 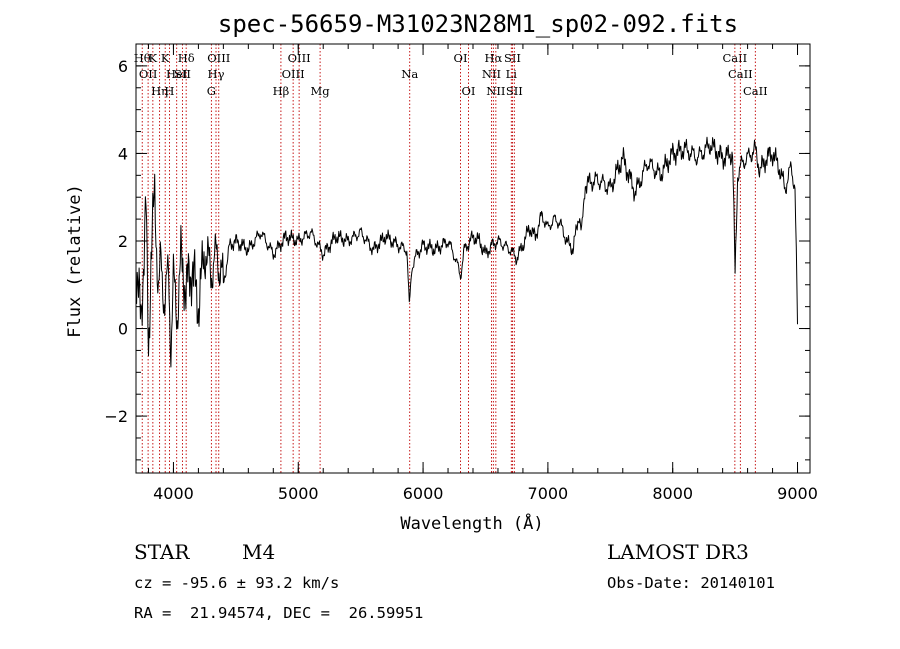 What do you see at coordinates (123, 241) in the screenshot?
I see `y-tick-label-2: 2` at bounding box center [123, 241].